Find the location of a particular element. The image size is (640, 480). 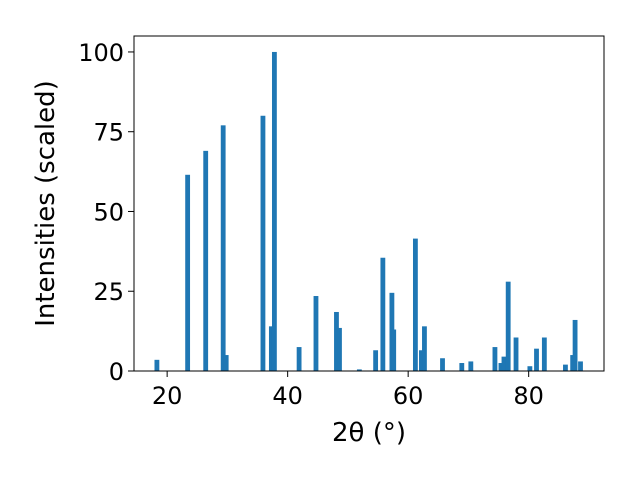

x-tick-label: 40 is located at coordinates (287, 396).